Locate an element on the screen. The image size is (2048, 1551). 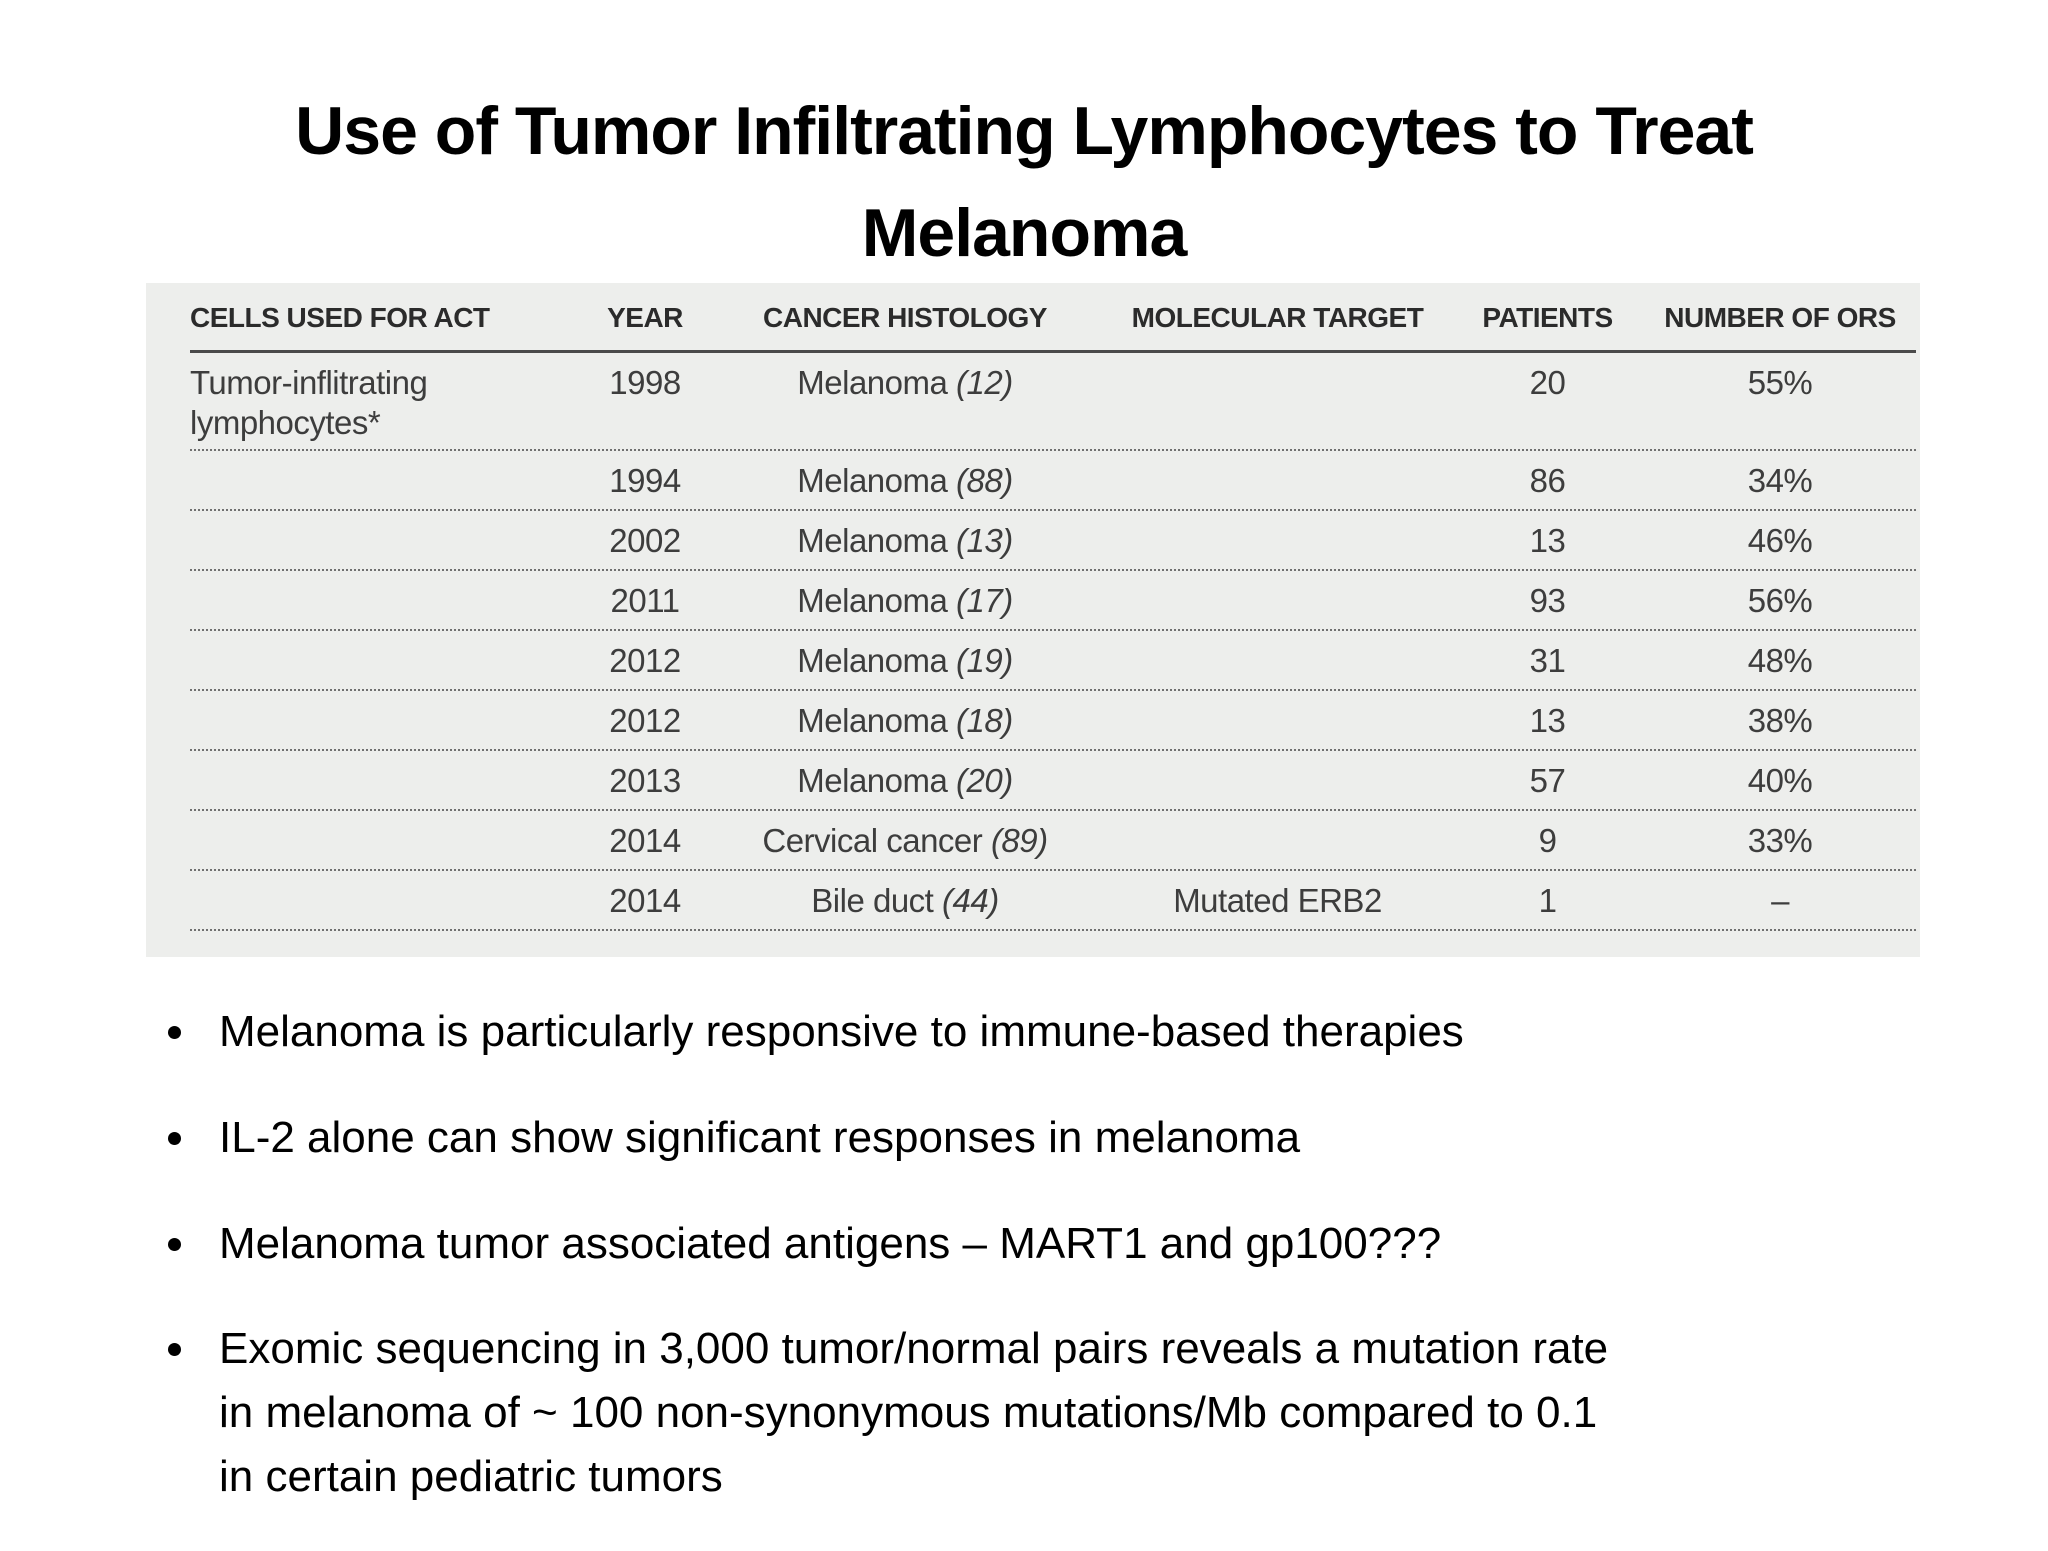
cell-number-of-ors: 40% is located at coordinates (1780, 781).